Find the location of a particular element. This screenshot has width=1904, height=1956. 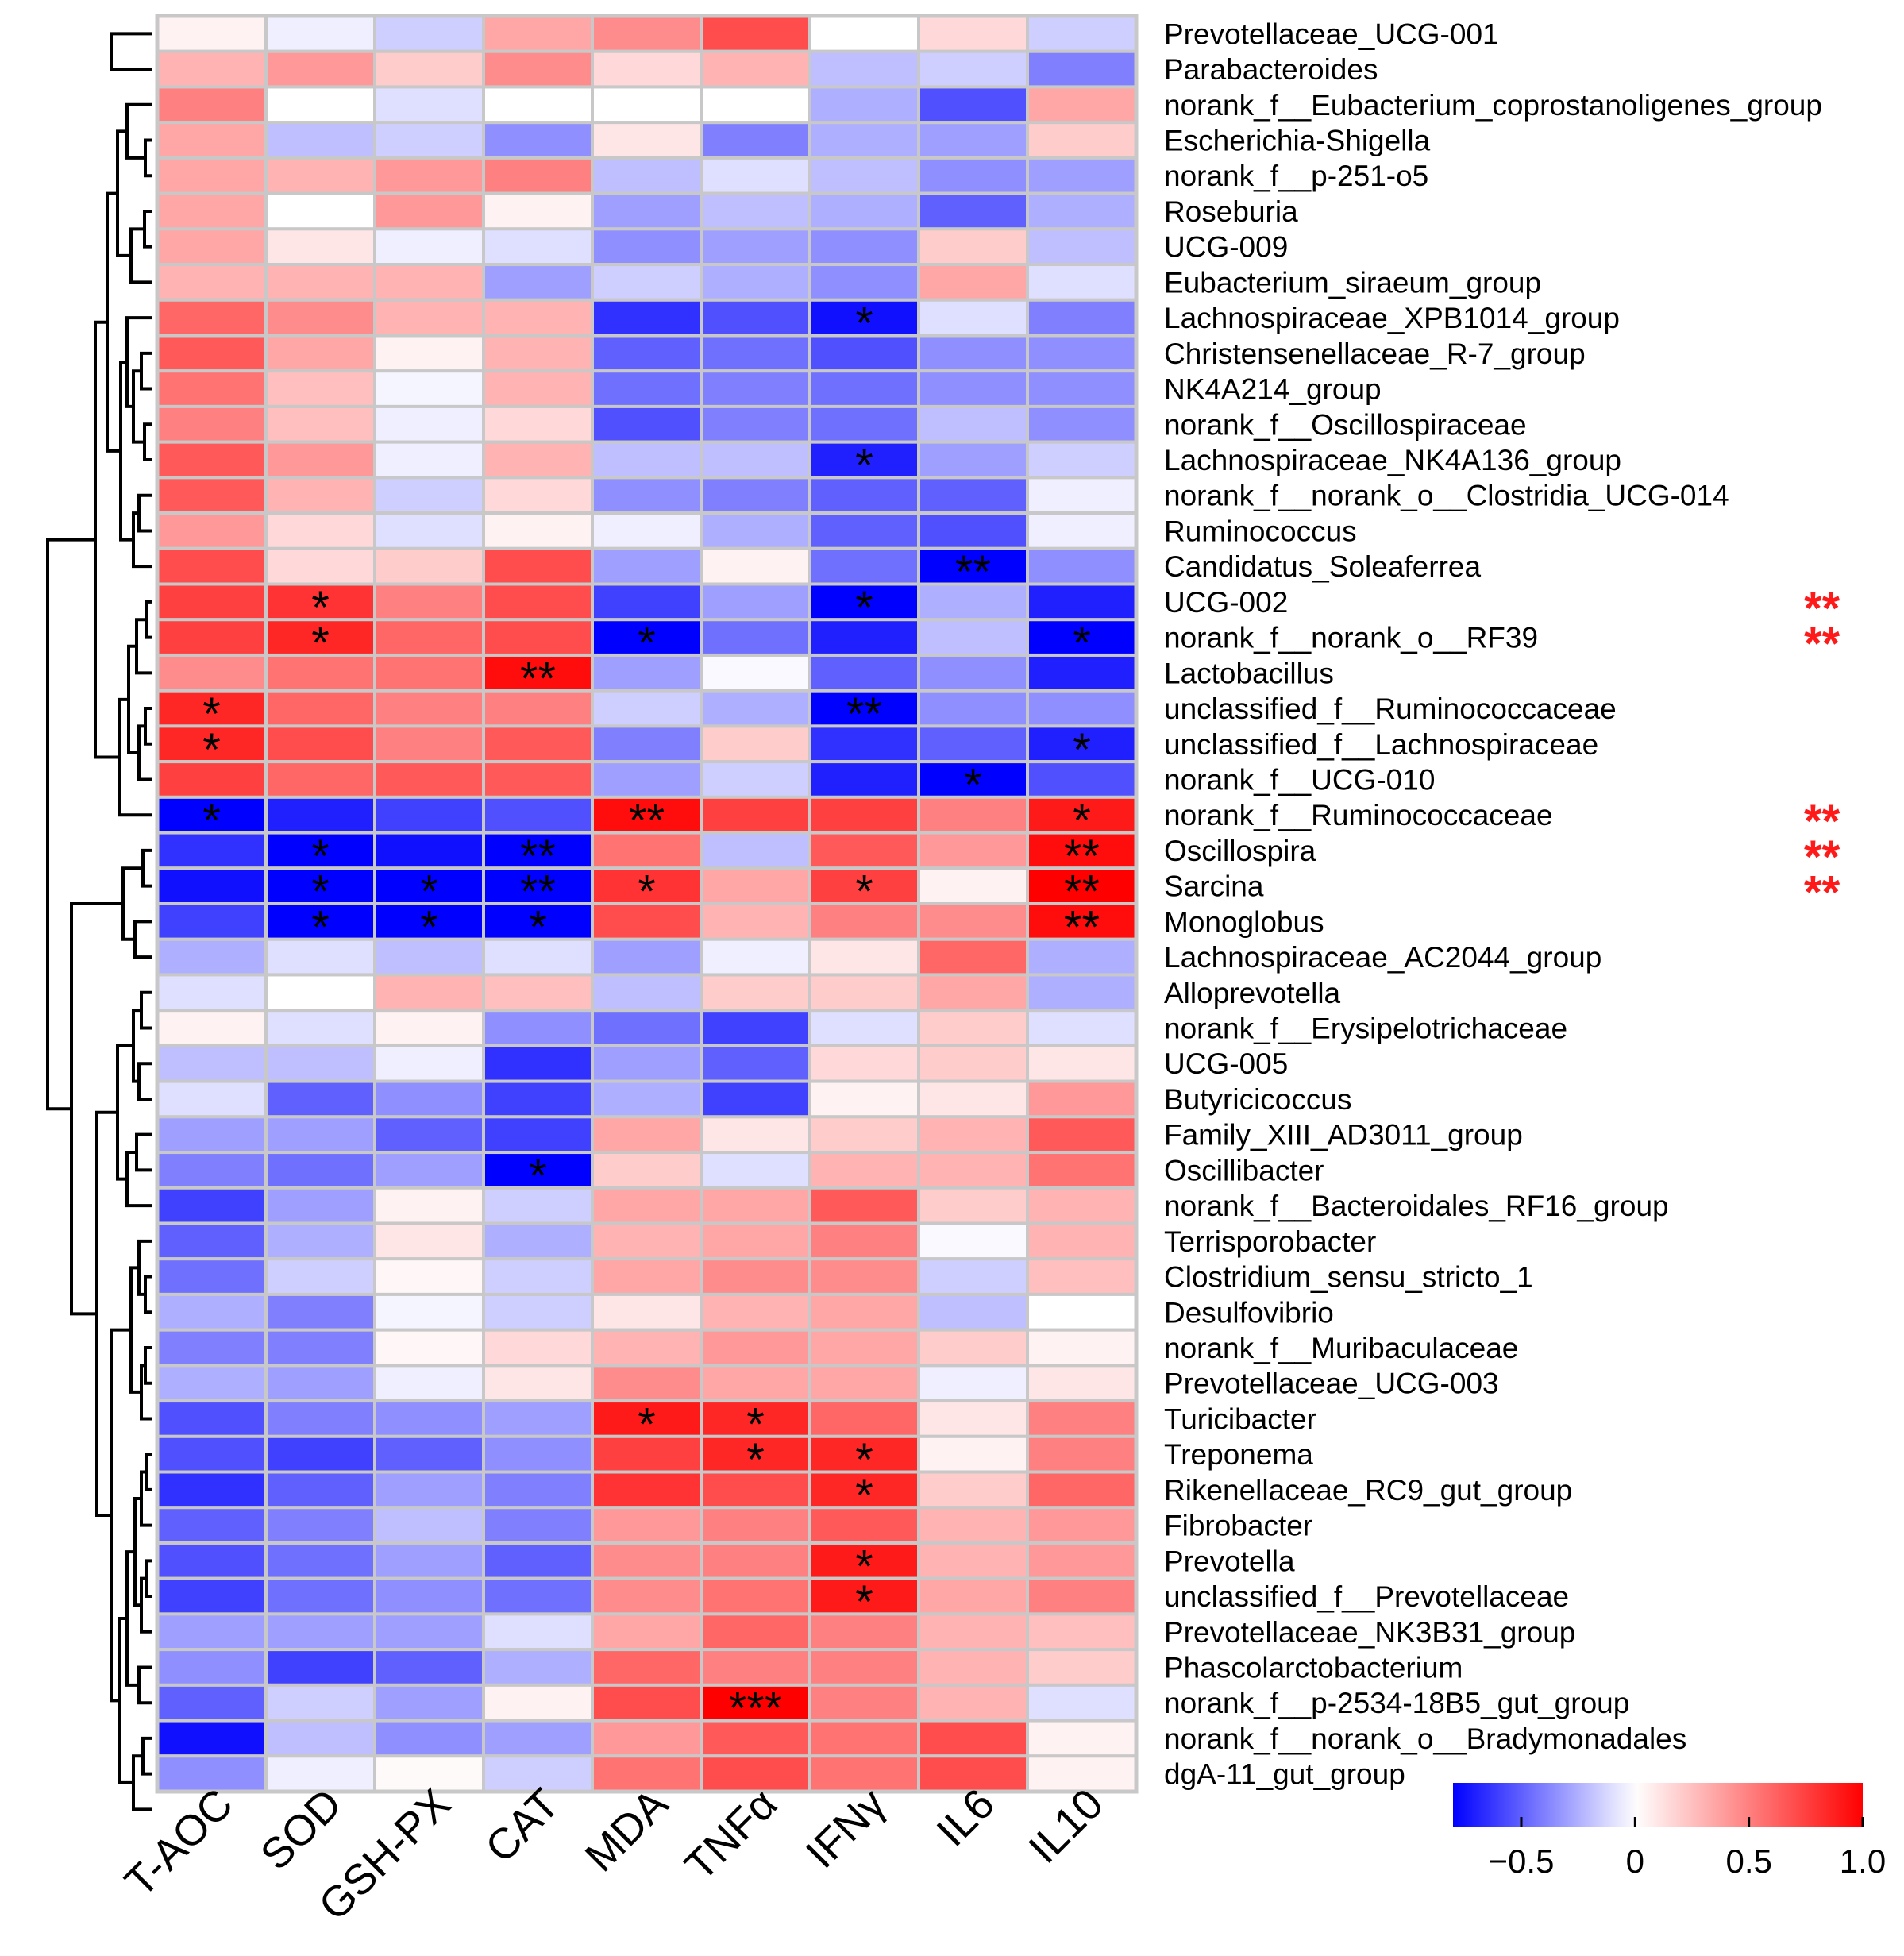

row-annotation-mark: ** is located at coordinates (1822, 893).